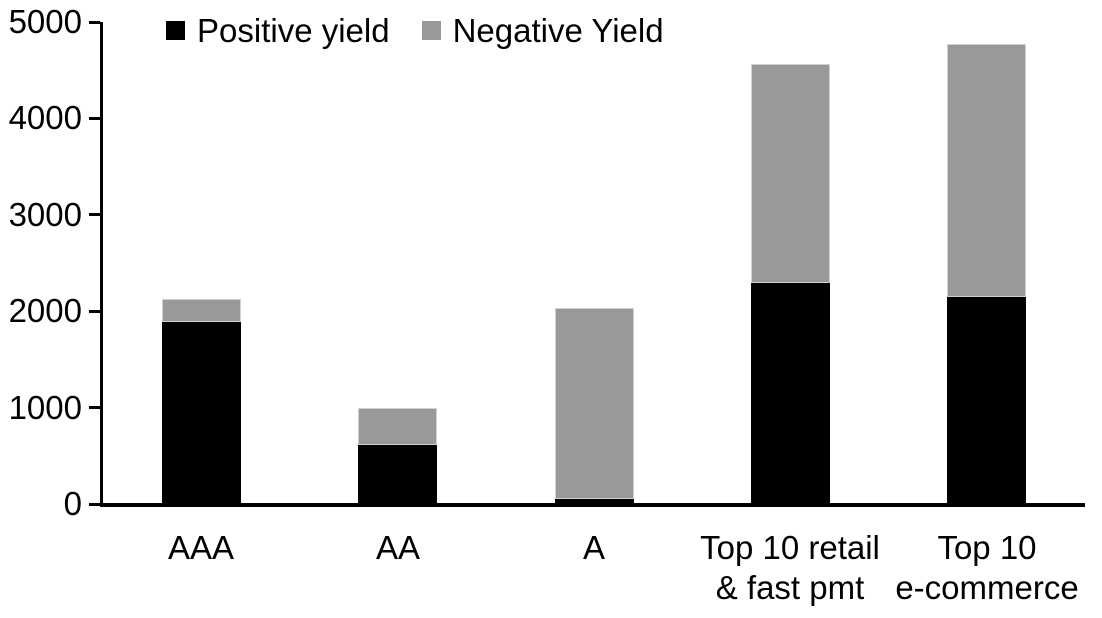 Image resolution: width=1102 pixels, height=618 pixels. What do you see at coordinates (594, 501) in the screenshot?
I see `bar-segment-positive-a` at bounding box center [594, 501].